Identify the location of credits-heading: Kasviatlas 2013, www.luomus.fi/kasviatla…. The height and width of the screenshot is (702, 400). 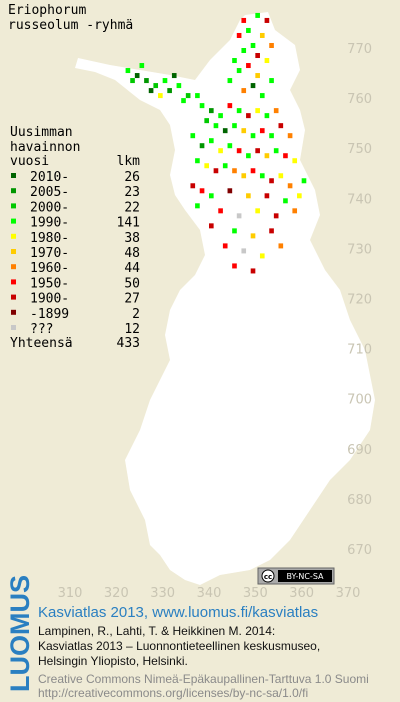
(178, 612).